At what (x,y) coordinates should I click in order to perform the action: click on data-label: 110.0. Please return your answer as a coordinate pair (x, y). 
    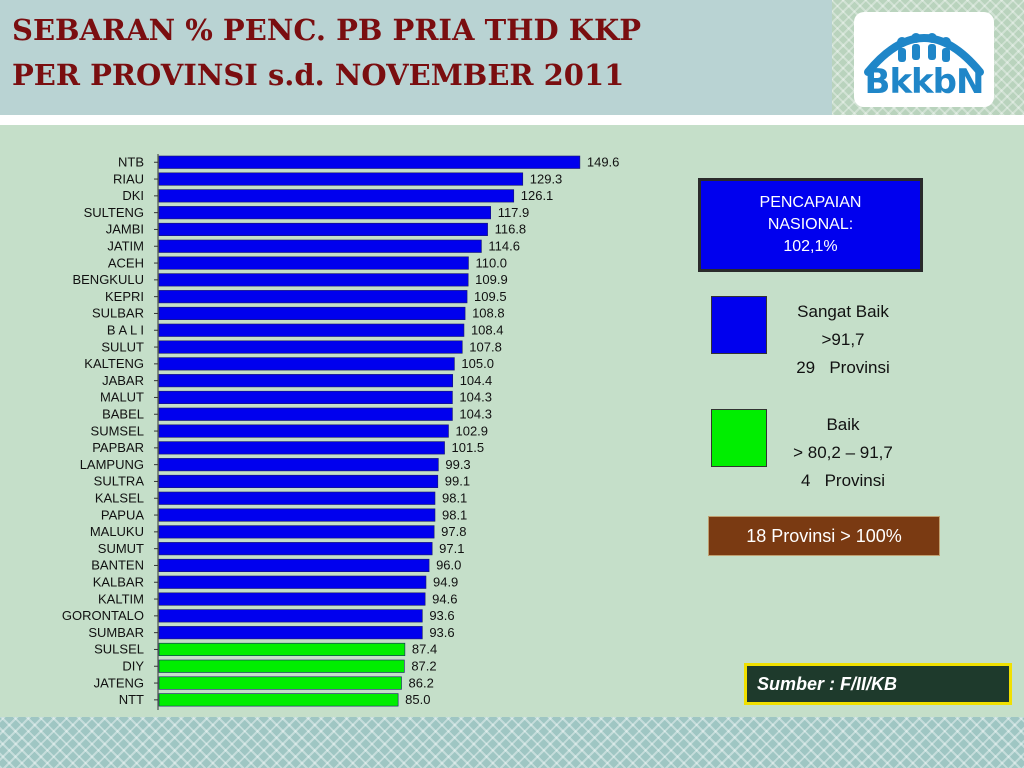
    Looking at the image, I should click on (491, 262).